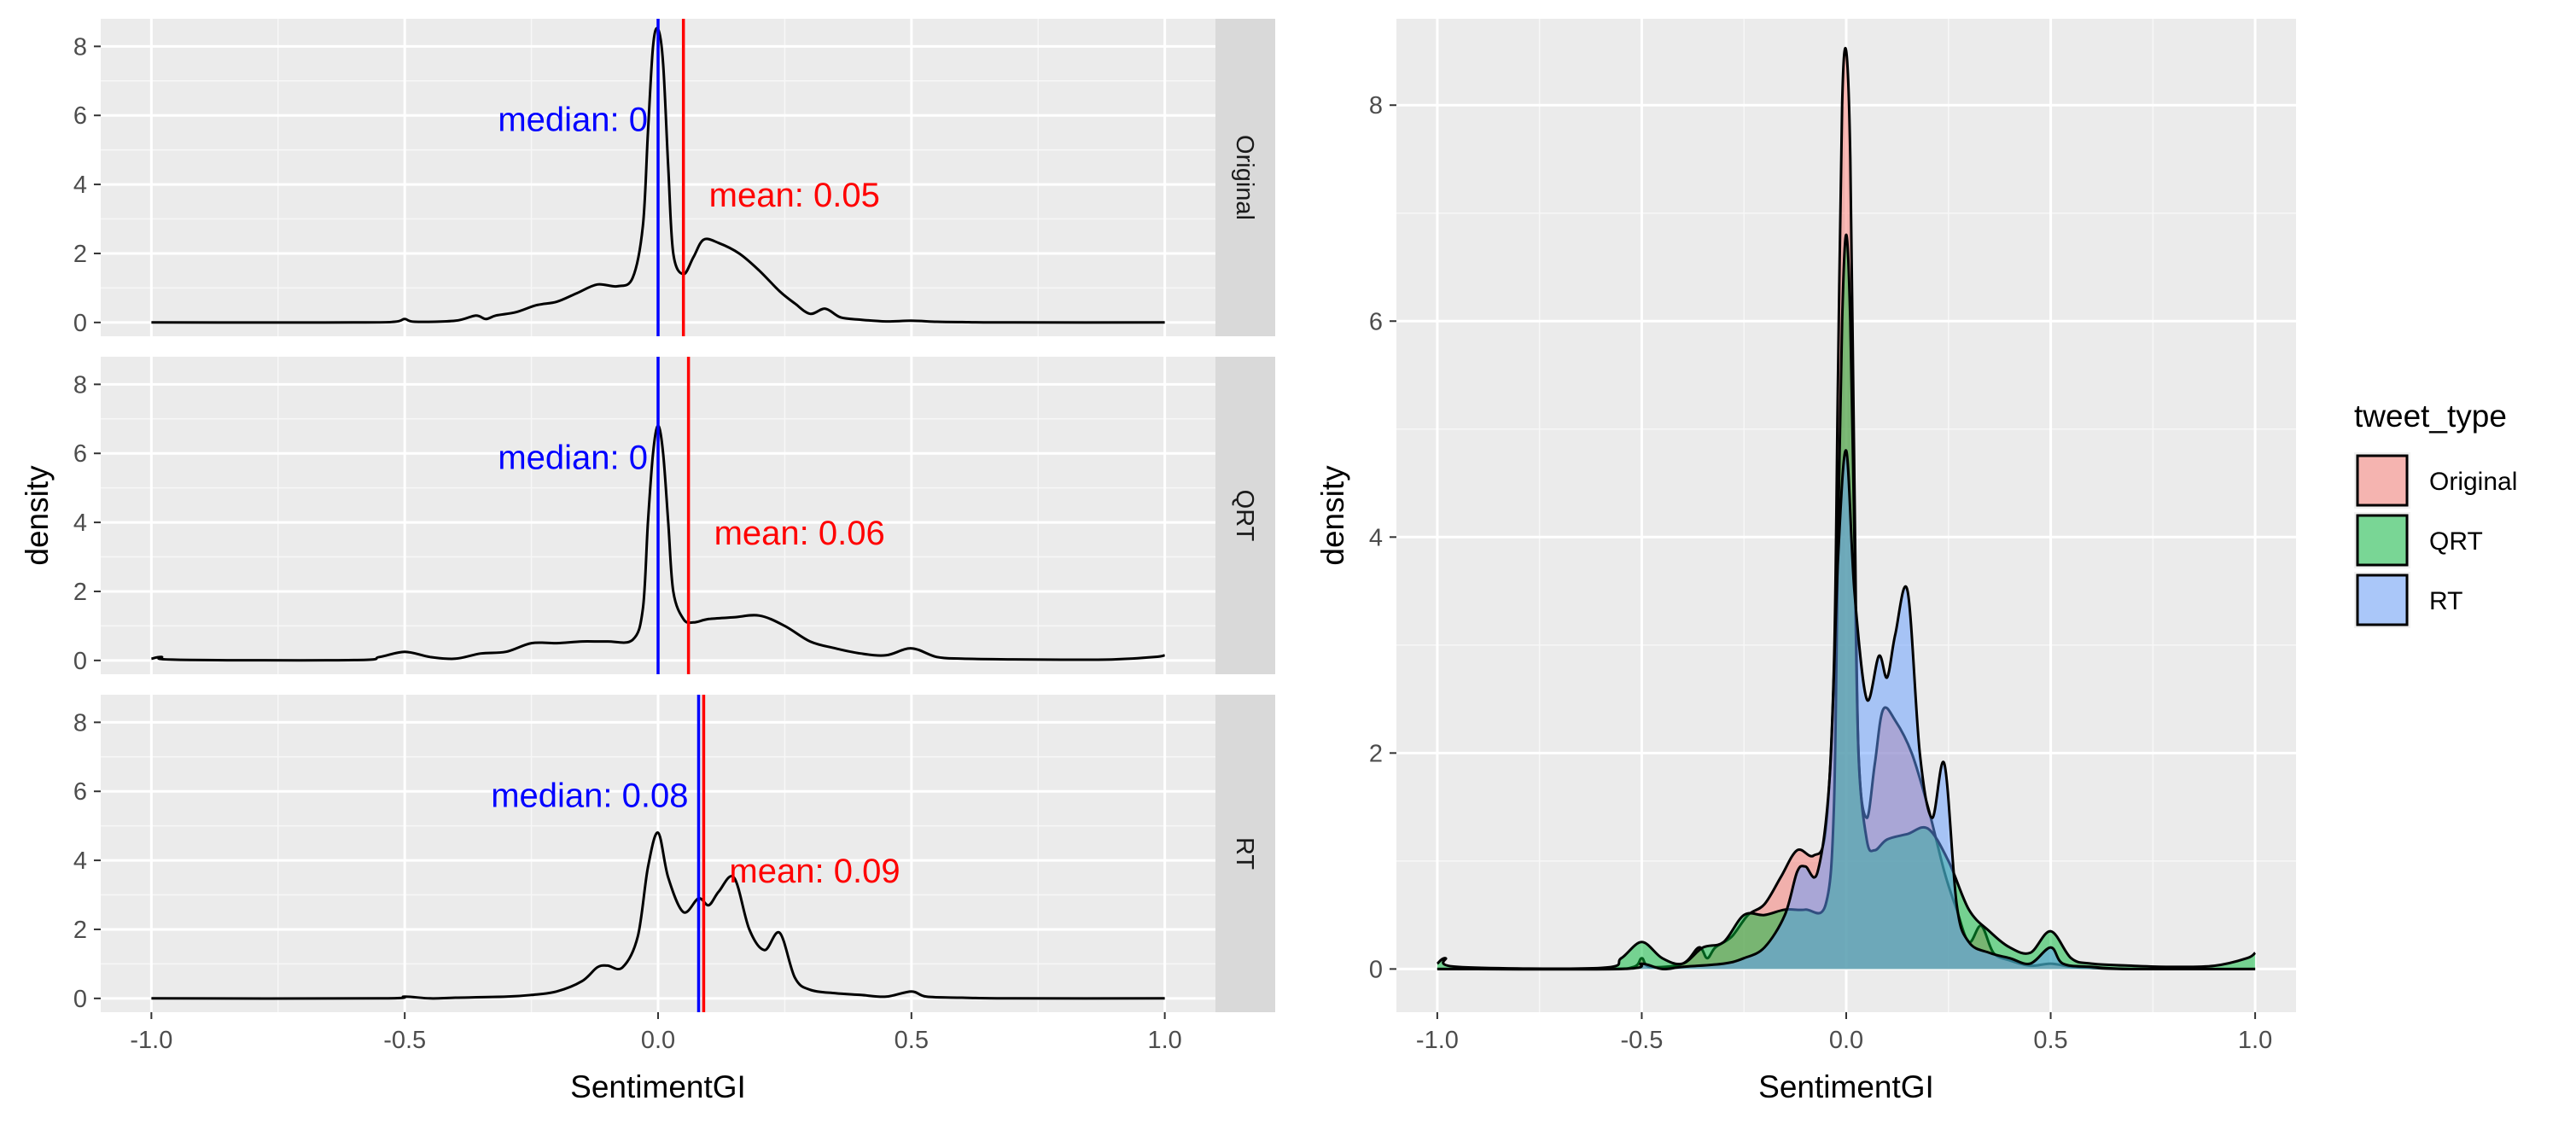 This screenshot has width=2576, height=1124. I want to click on facet-rt-y-tick-label: 0, so click(80, 999).